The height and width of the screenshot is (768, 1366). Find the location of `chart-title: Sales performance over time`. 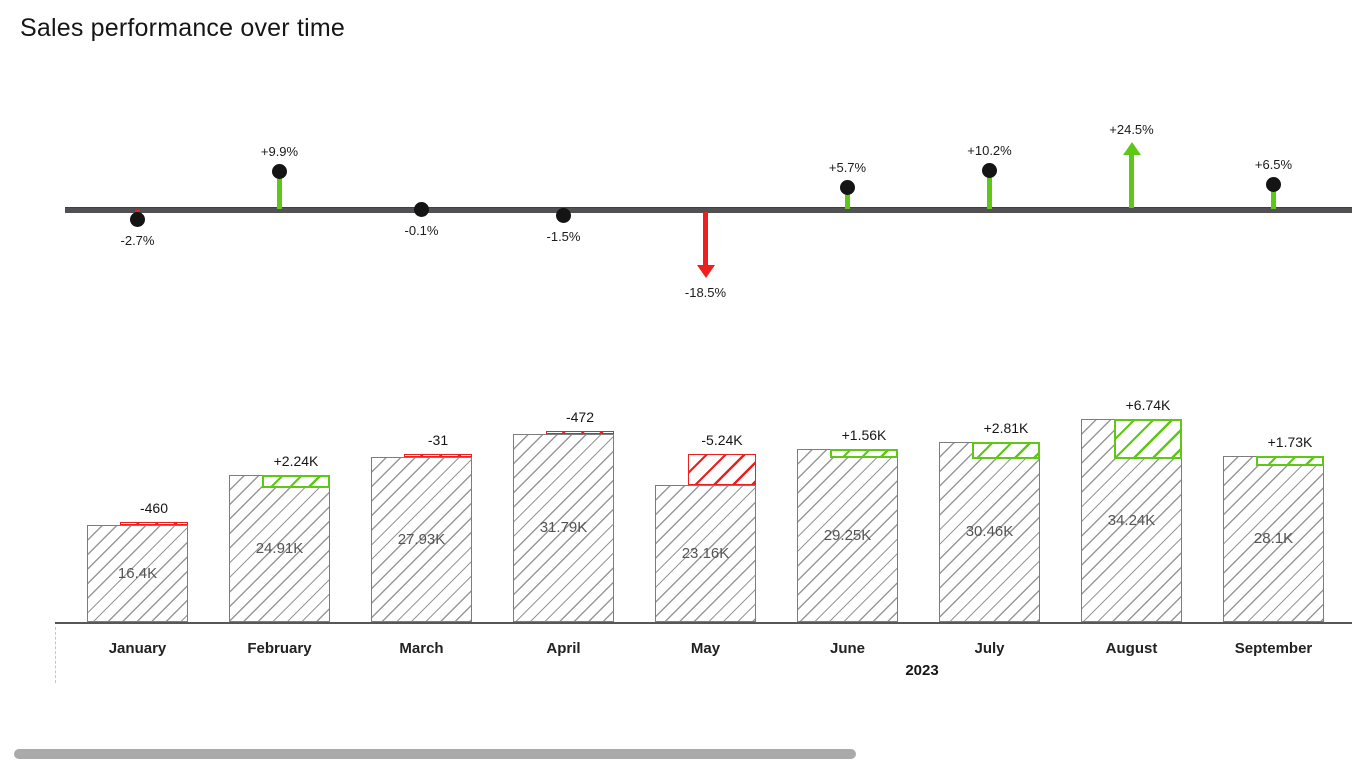

chart-title: Sales performance over time is located at coordinates (182, 28).